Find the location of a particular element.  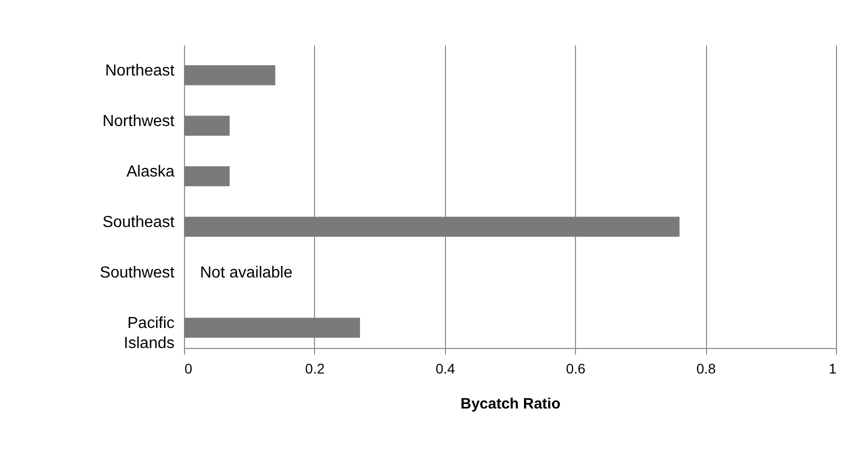

x-tick-label: 0 is located at coordinates (188, 368).